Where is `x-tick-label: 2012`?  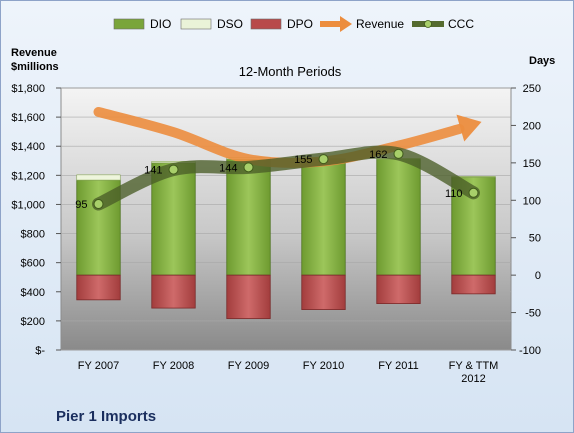
x-tick-label: 2012 is located at coordinates (473, 379).